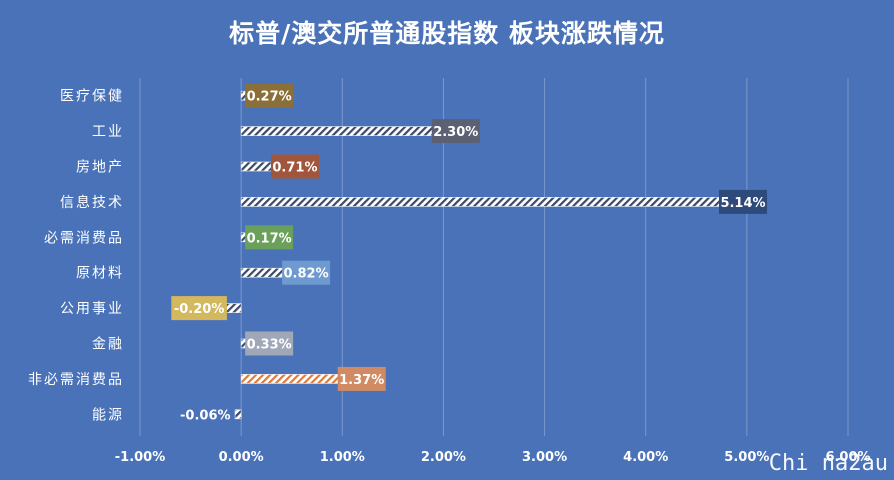 Image resolution: width=894 pixels, height=480 pixels. Describe the element at coordinates (76, 380) in the screenshot. I see `category-label: 非必需消费品` at that location.